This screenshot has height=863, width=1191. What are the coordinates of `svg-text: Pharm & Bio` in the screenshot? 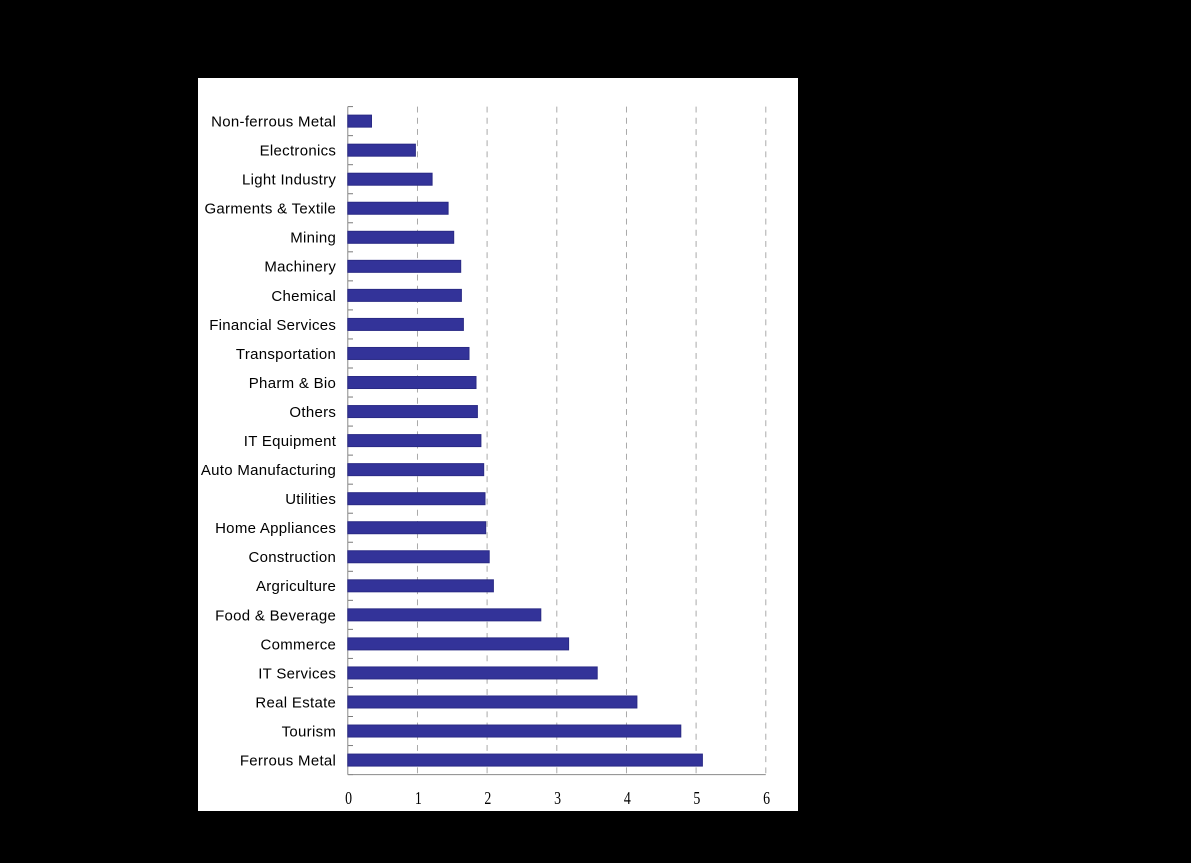 It's located at (291, 383).